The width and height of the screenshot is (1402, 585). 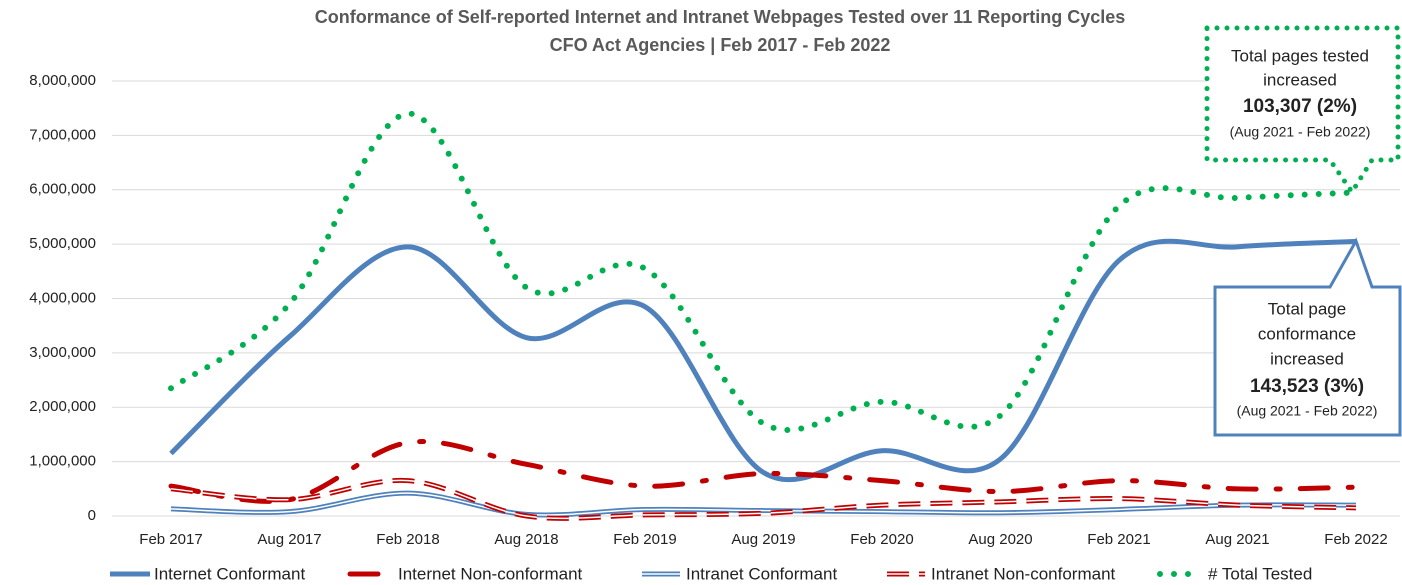 What do you see at coordinates (1307, 308) in the screenshot?
I see `annotation-text: Total page` at bounding box center [1307, 308].